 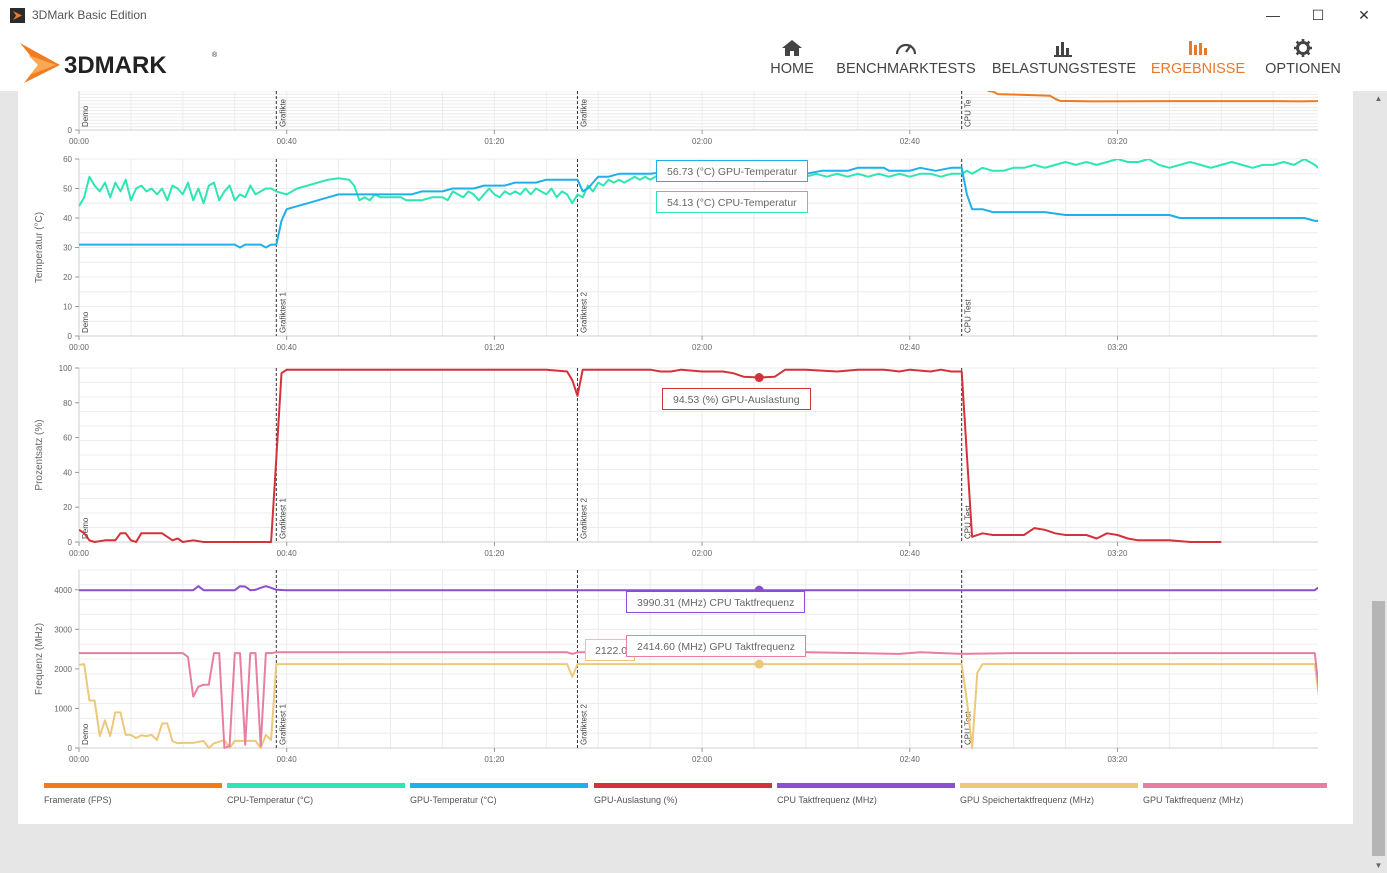 What do you see at coordinates (827, 800) in the screenshot?
I see `legend-label: CPU Taktfrequenz (MHz)` at bounding box center [827, 800].